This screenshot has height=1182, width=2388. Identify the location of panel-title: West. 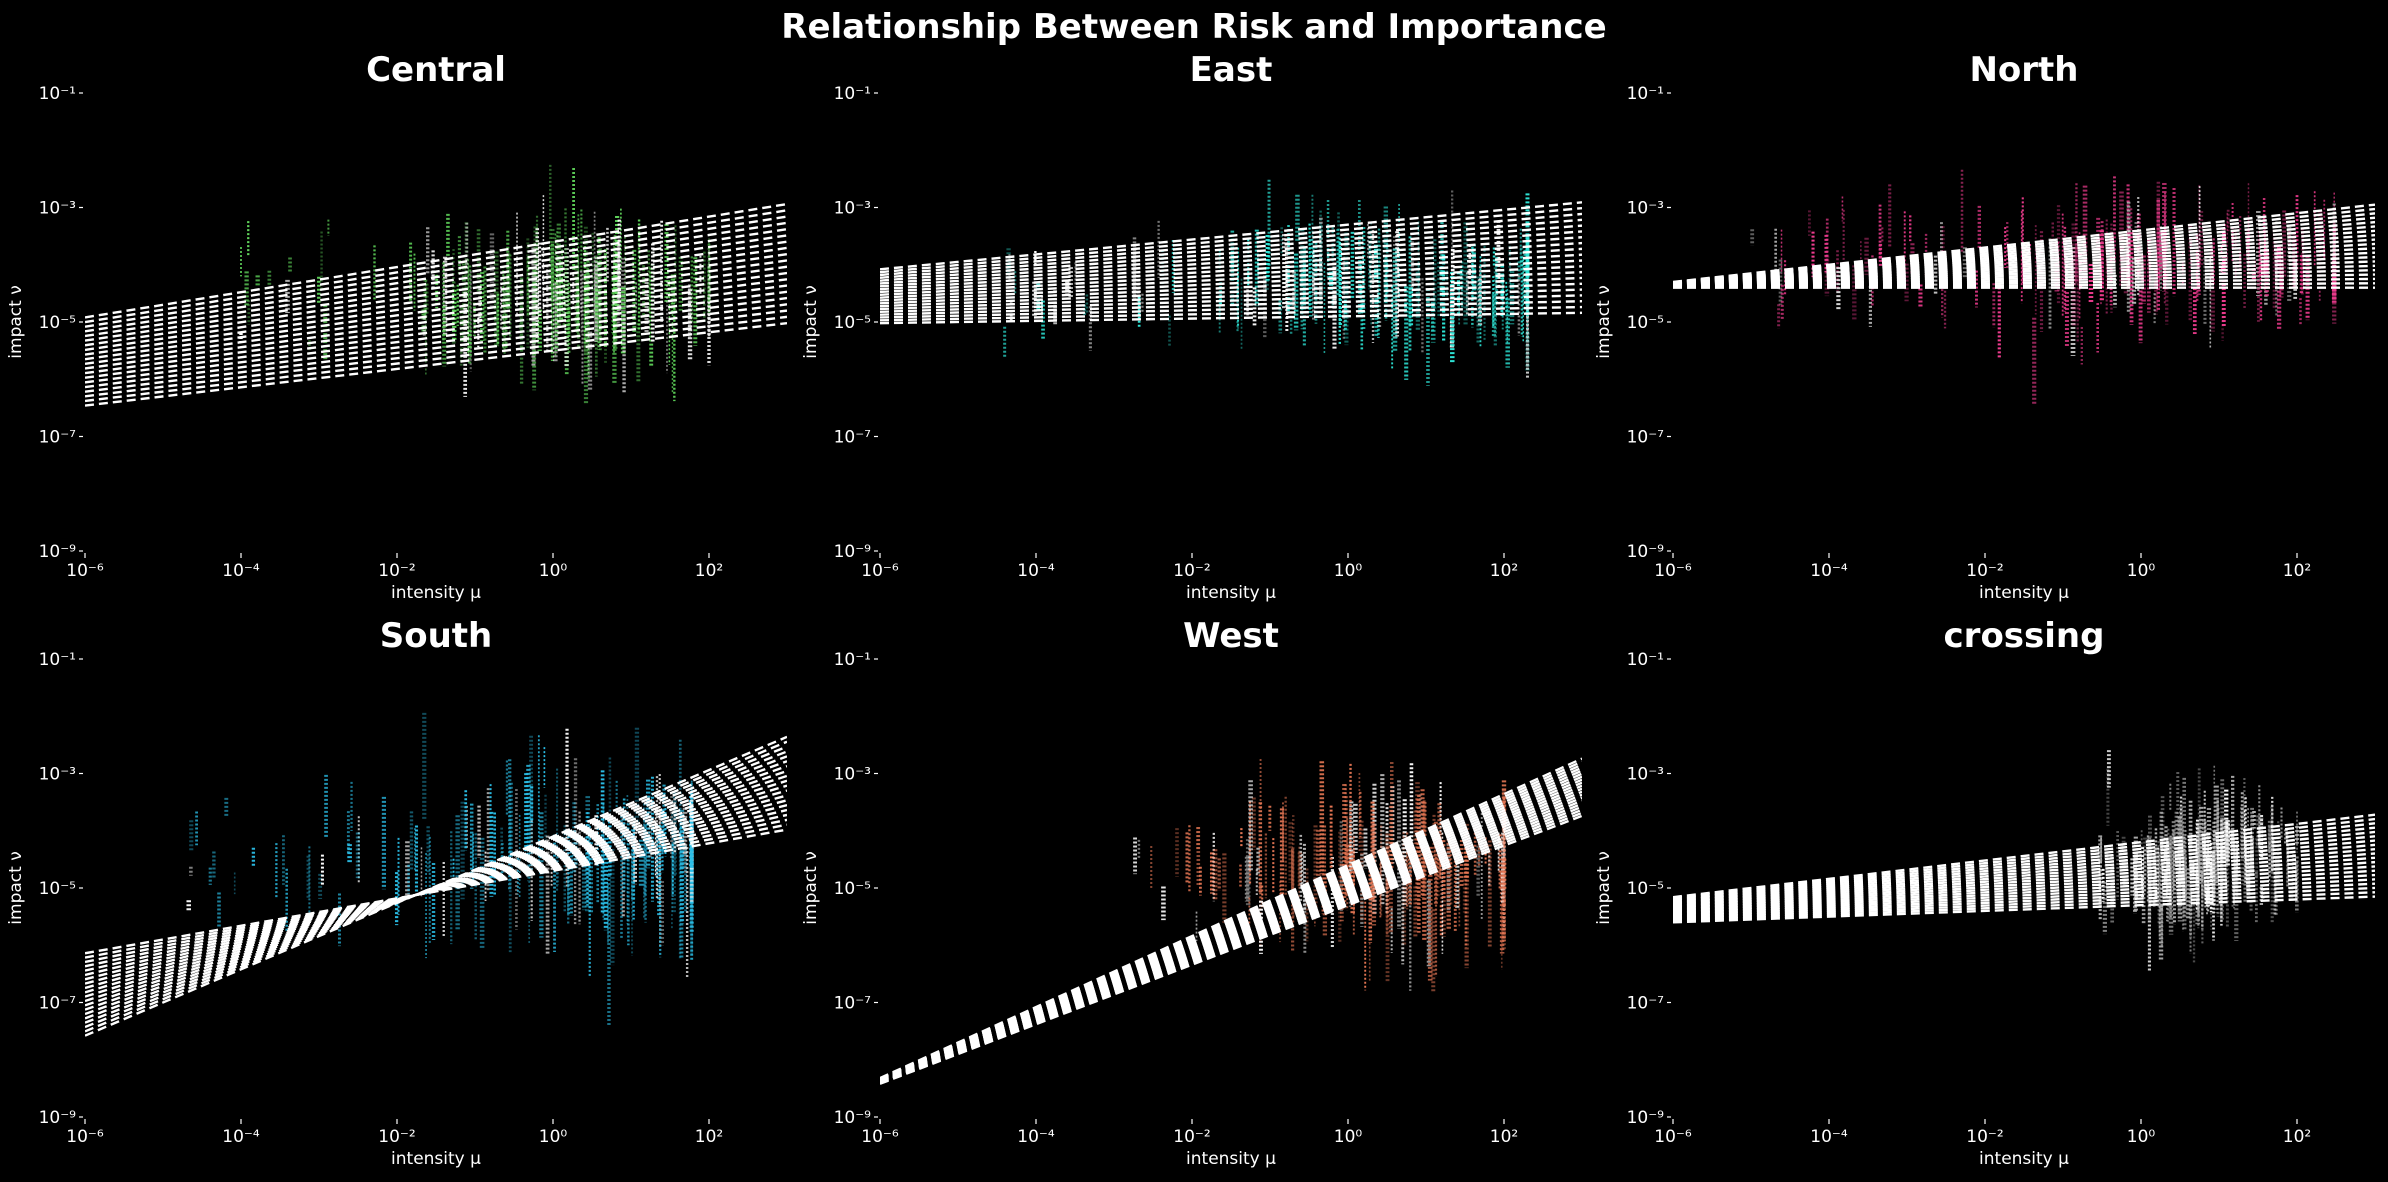
(1231, 636).